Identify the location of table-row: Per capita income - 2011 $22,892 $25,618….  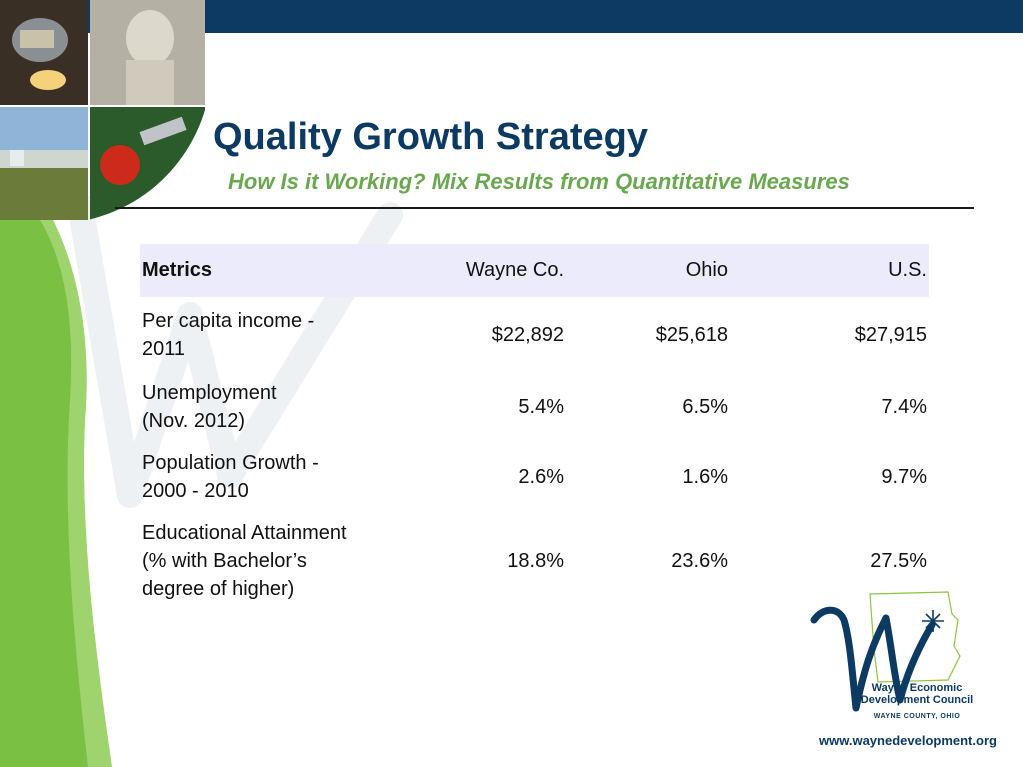
(534, 335).